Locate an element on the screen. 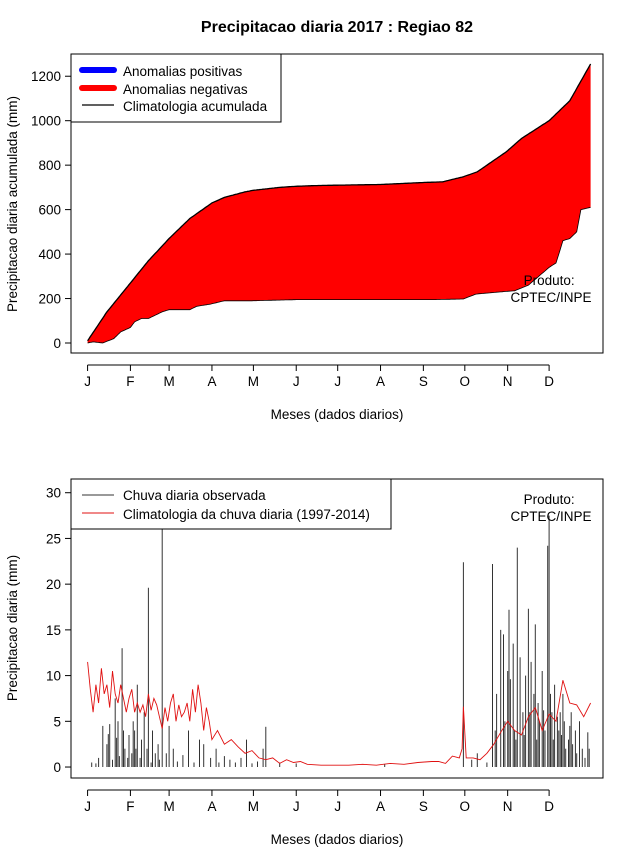 Image resolution: width=640 pixels, height=855 pixels. y-axis-label: Precipitacao diaria (mm) is located at coordinates (12, 628).